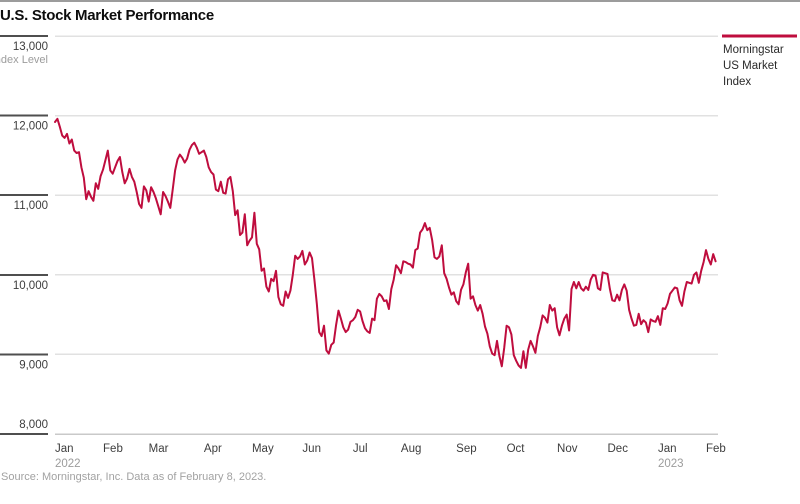  What do you see at coordinates (737, 82) in the screenshot?
I see `legend-label-line3: Index` at bounding box center [737, 82].